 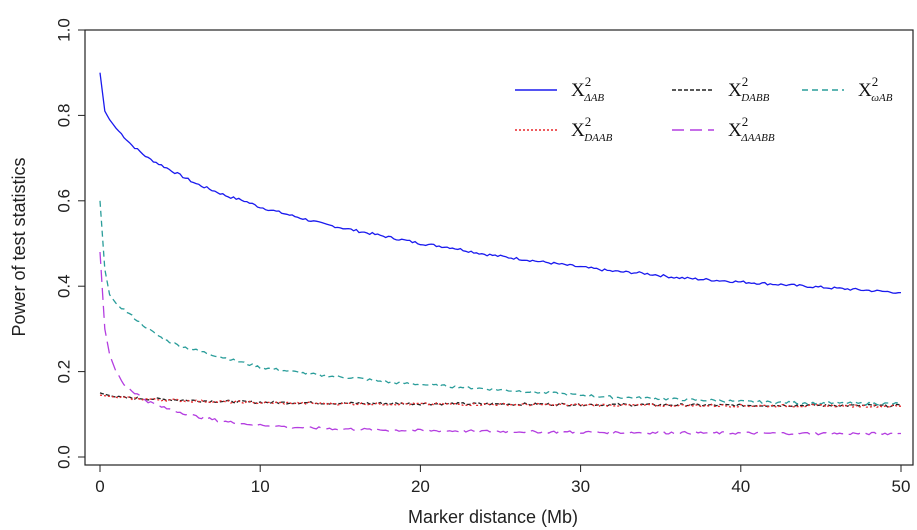 I want to click on x-axis: 0 10 20 30 40 50, so click(x=502, y=480).